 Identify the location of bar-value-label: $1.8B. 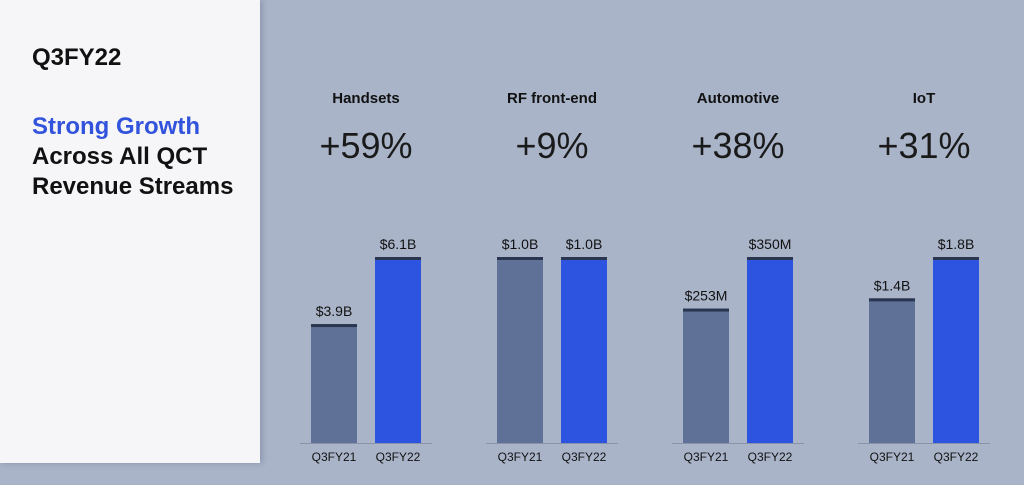
(956, 244).